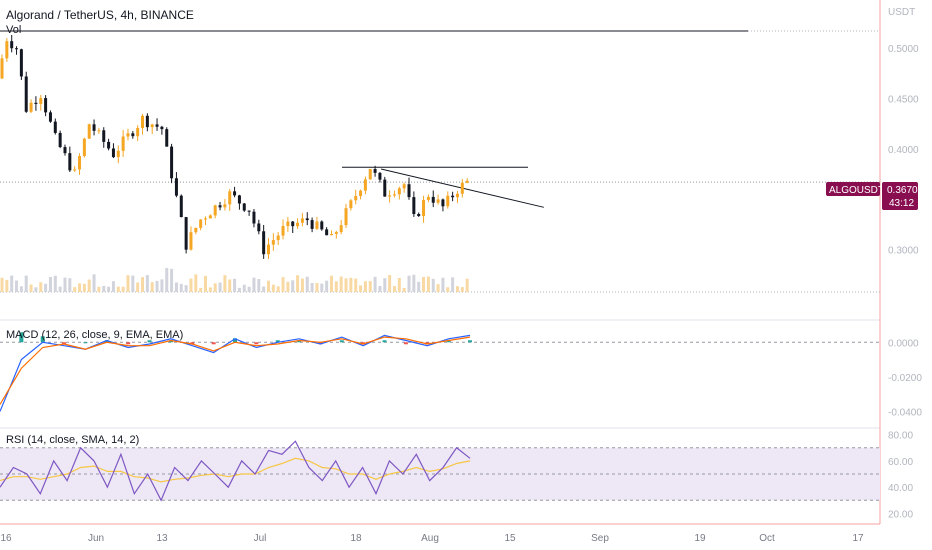 The width and height of the screenshot is (932, 550). Describe the element at coordinates (235, 471) in the screenshot. I see `rsi-line` at that location.